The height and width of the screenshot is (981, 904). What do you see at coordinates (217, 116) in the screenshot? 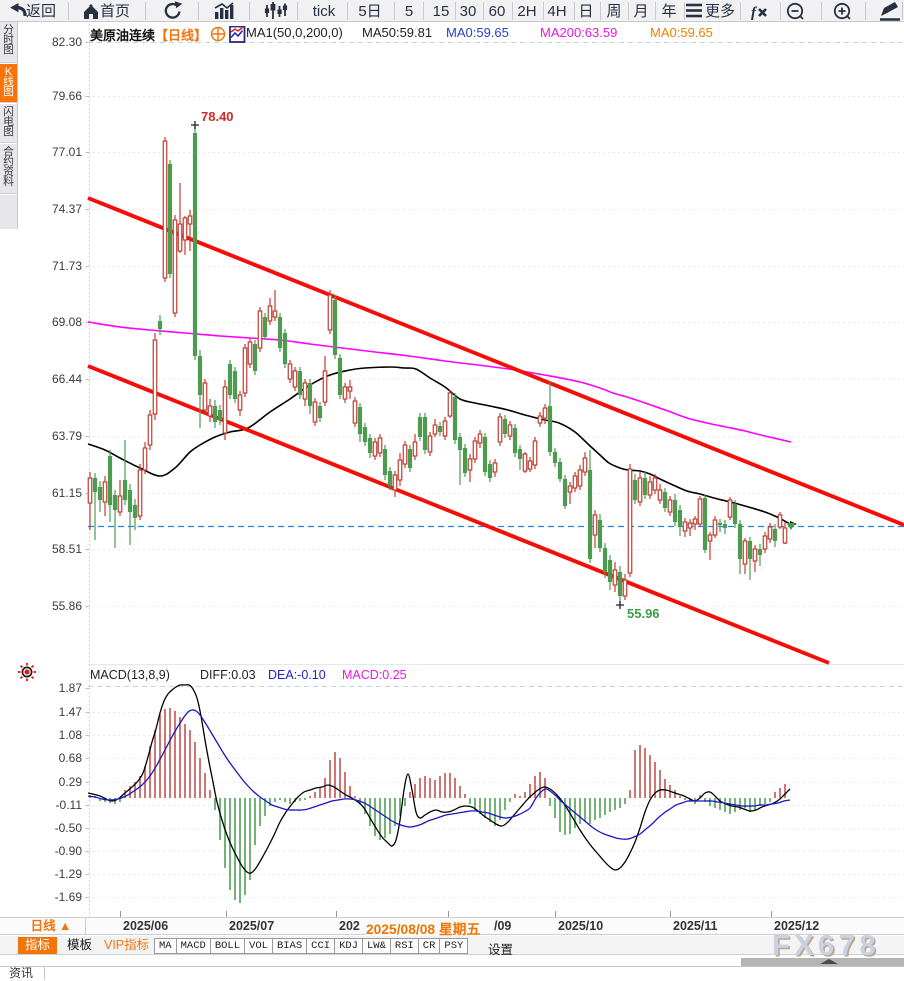
I see `svg-text: 78.40` at bounding box center [217, 116].